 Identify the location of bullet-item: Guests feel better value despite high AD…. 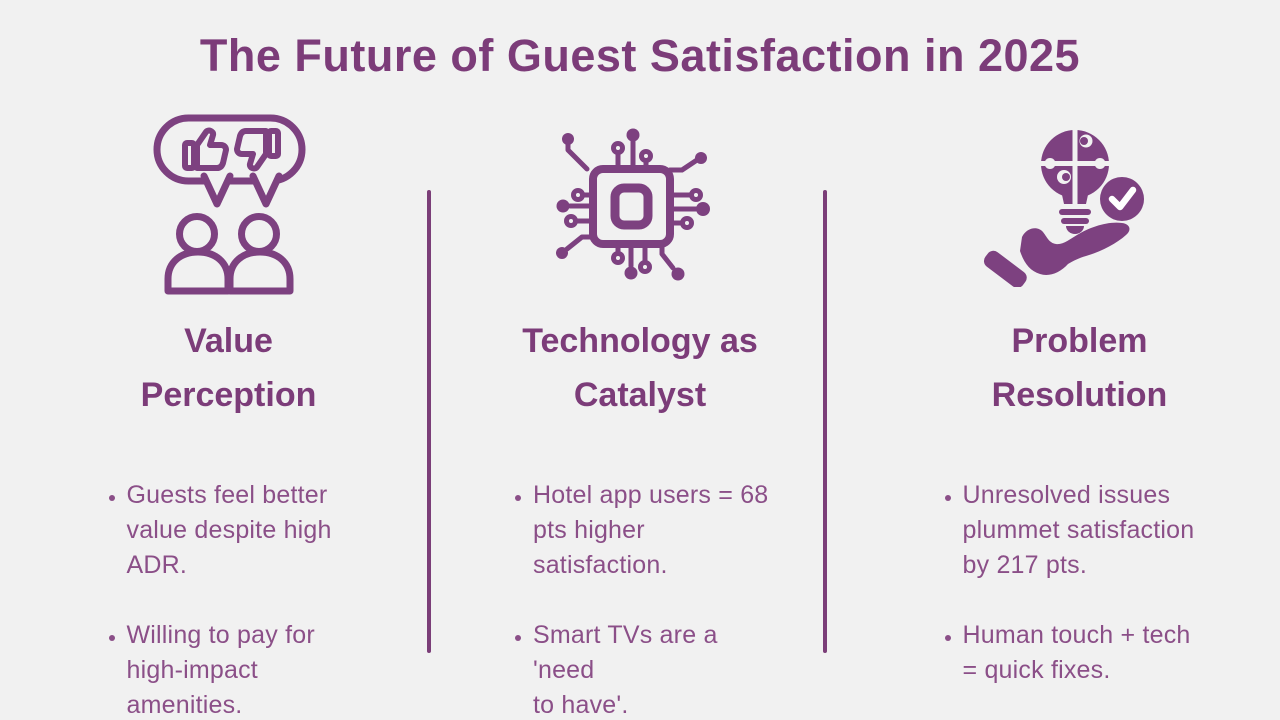
(241, 530).